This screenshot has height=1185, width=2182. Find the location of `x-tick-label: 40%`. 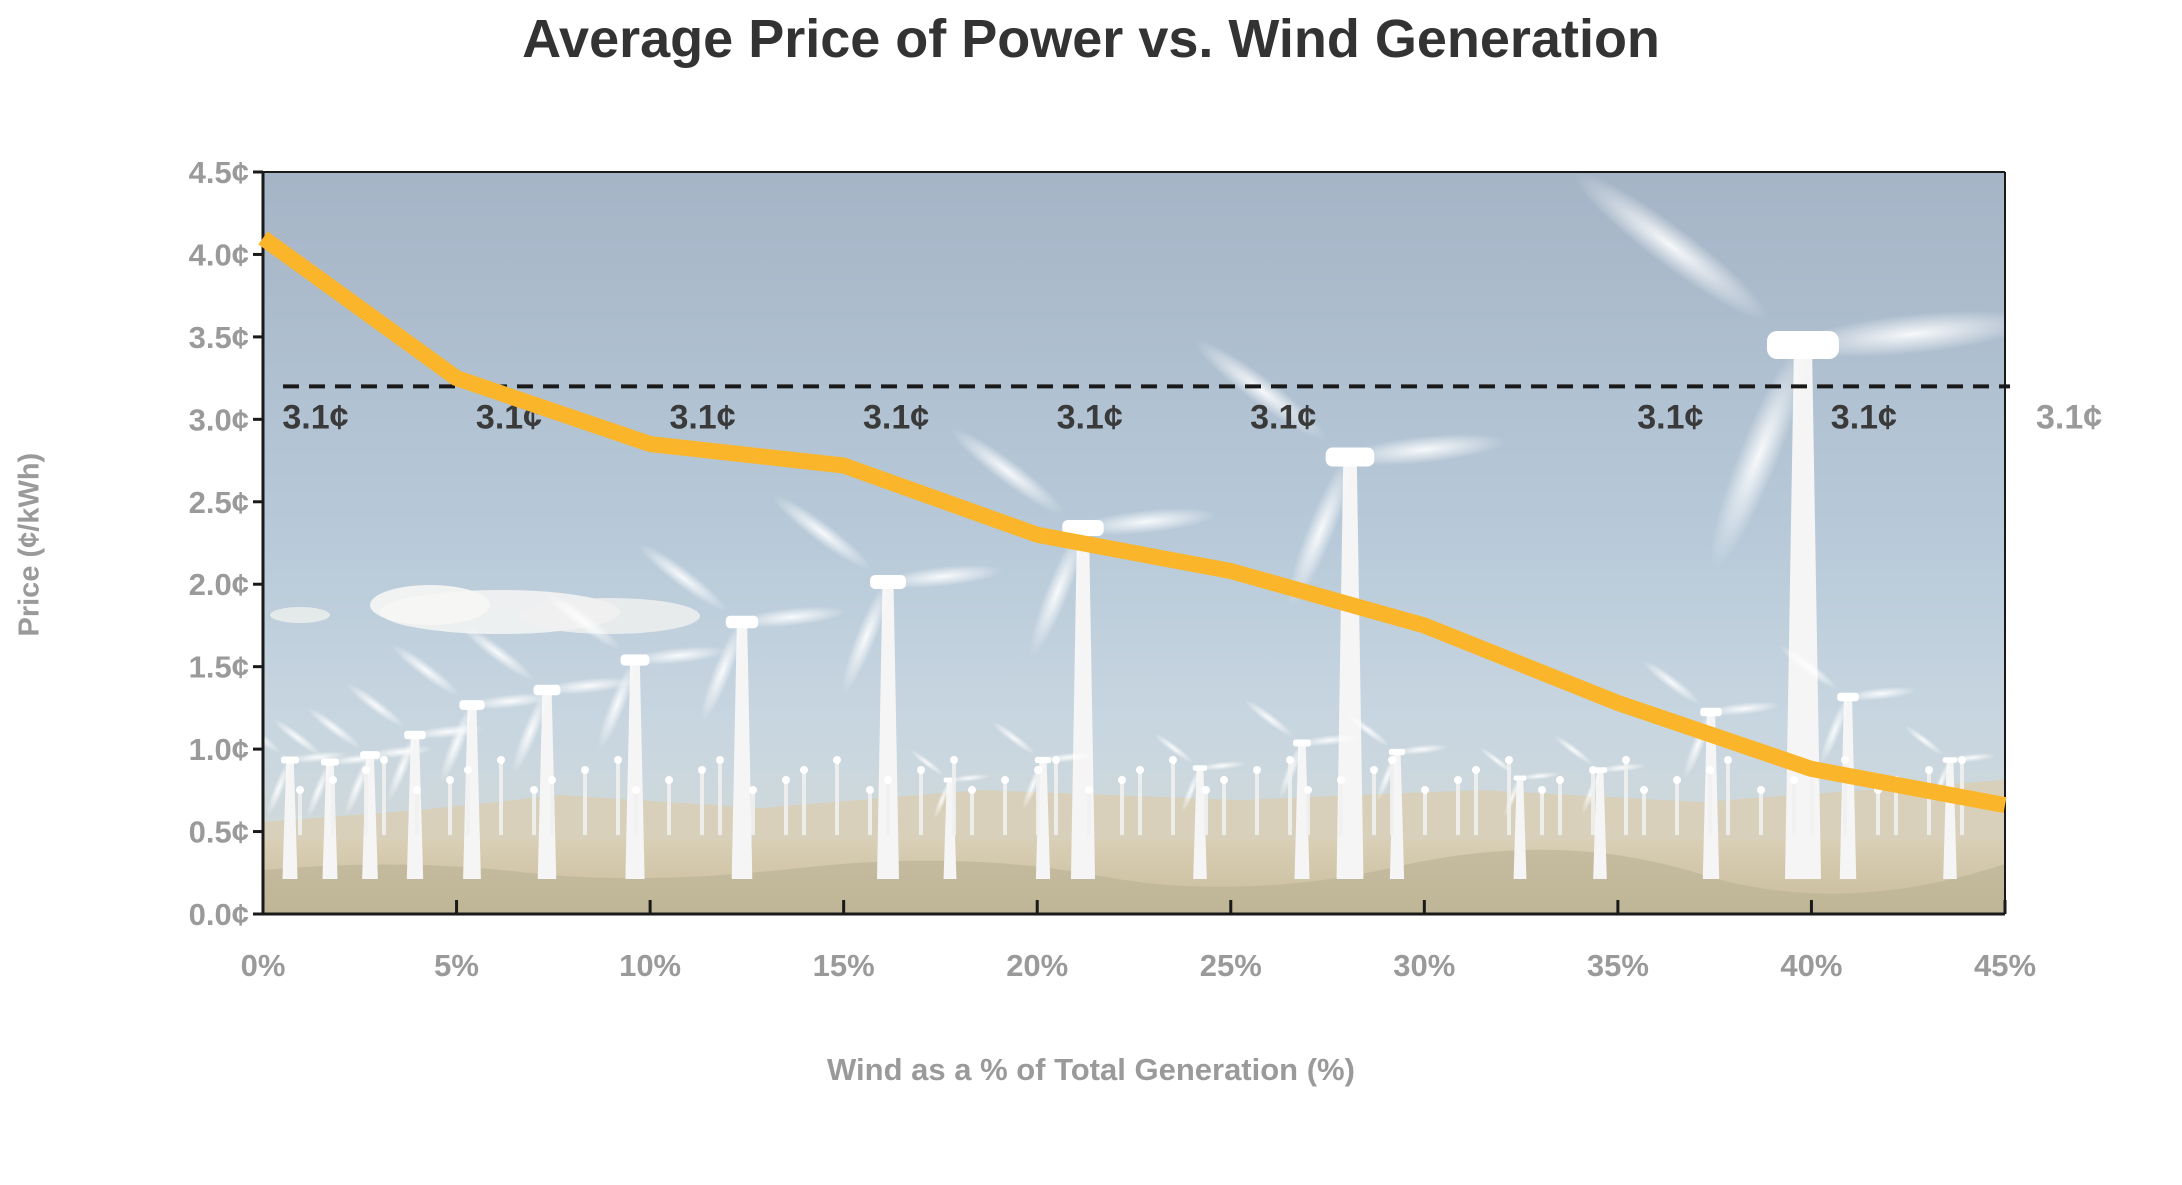

x-tick-label: 40% is located at coordinates (1811, 965).